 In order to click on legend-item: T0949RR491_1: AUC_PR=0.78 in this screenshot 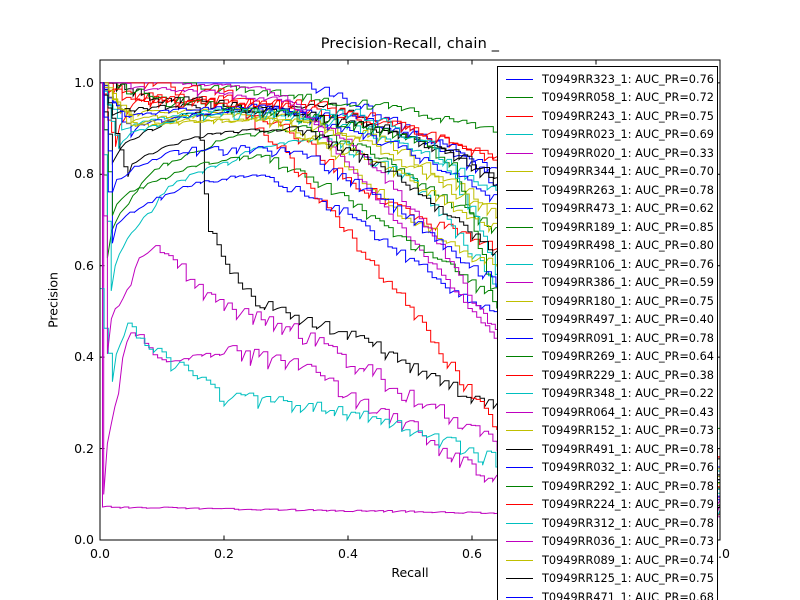, I will do `click(607, 449)`.